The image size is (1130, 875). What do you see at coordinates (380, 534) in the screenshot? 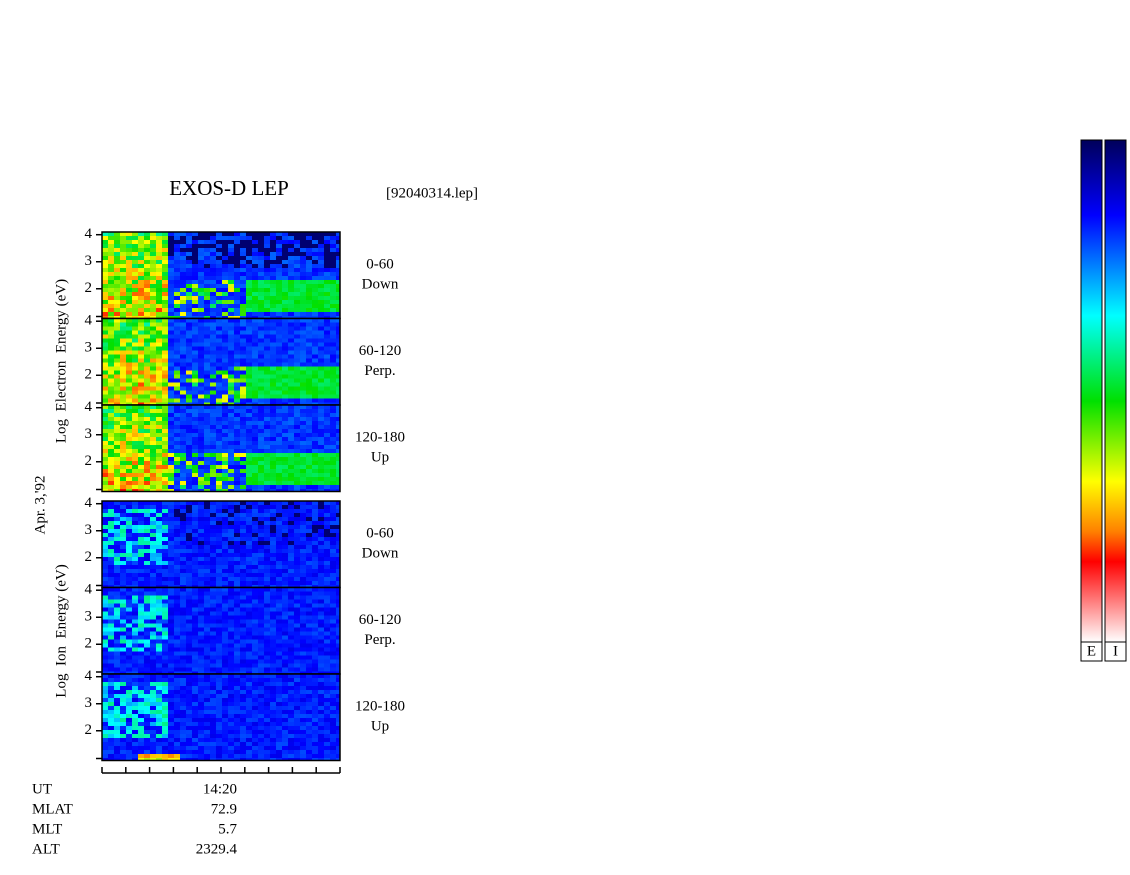
I see `angle-label: 0-60` at bounding box center [380, 534].